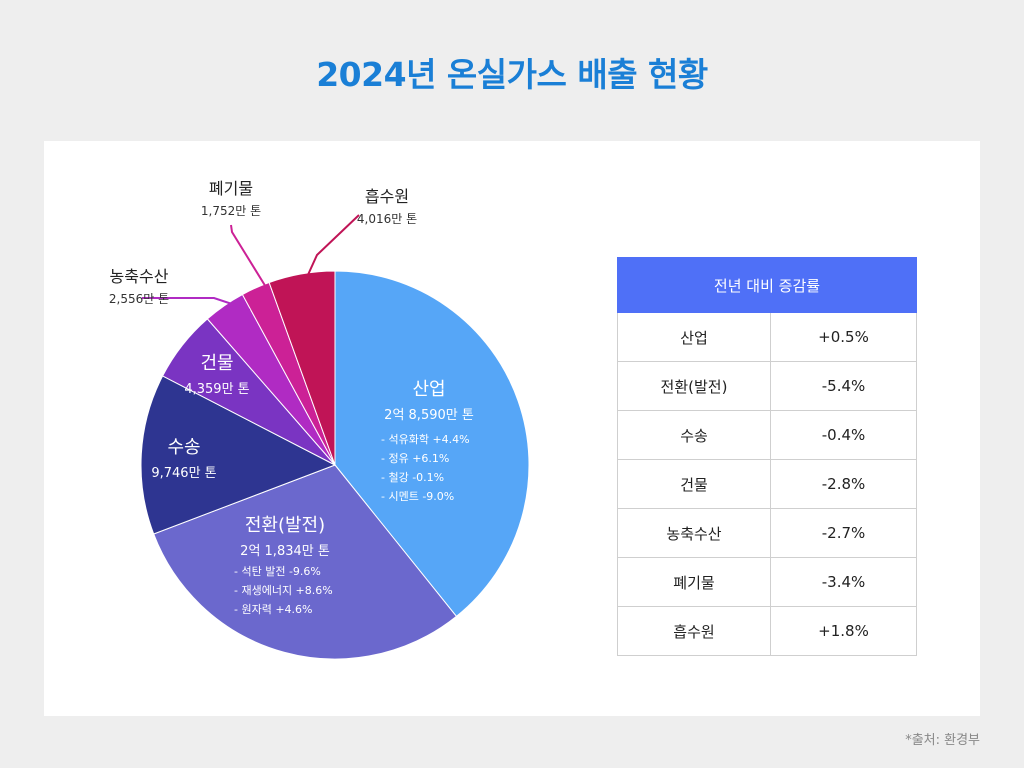  What do you see at coordinates (843, 435) in the screenshot?
I see `row-value: -0.4%` at bounding box center [843, 435].